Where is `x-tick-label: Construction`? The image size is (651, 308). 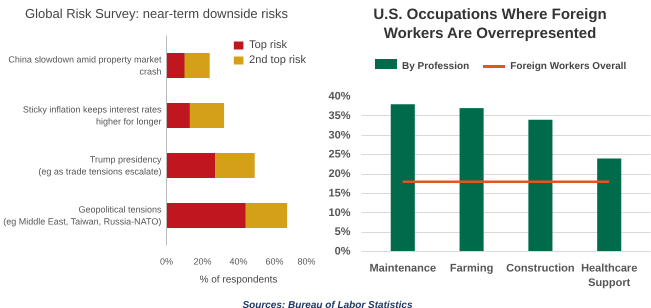
x-tick-label: Construction is located at coordinates (540, 268).